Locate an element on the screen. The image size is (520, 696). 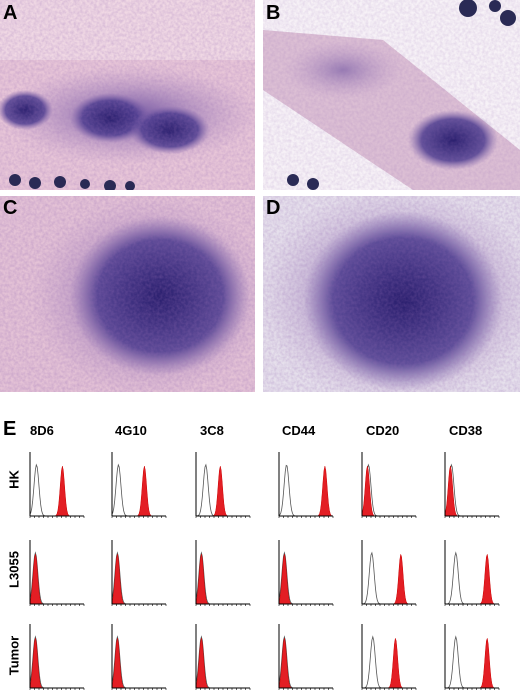
panel-label: B is located at coordinates (273, 13).